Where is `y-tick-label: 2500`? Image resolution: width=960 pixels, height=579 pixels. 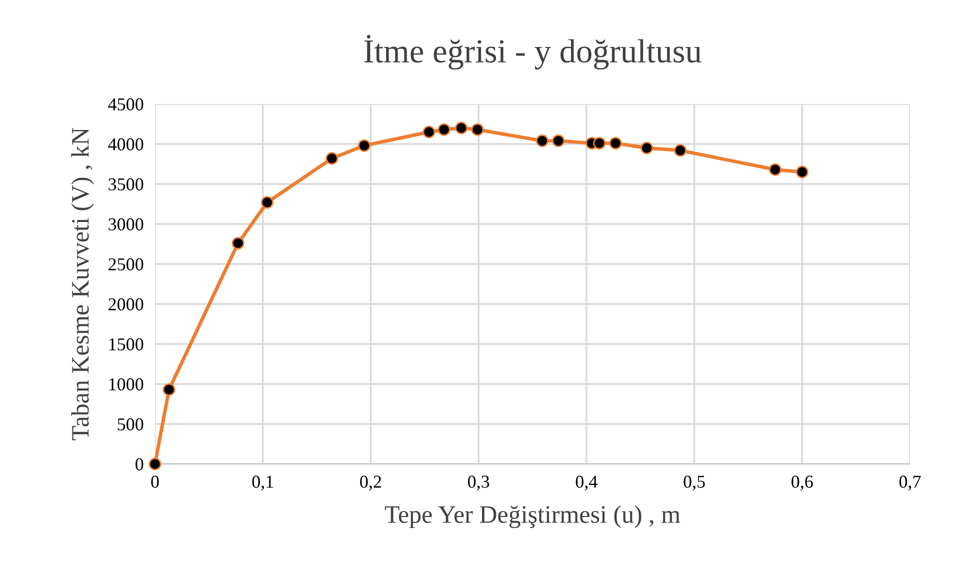
y-tick-label: 2500 is located at coordinates (126, 264).